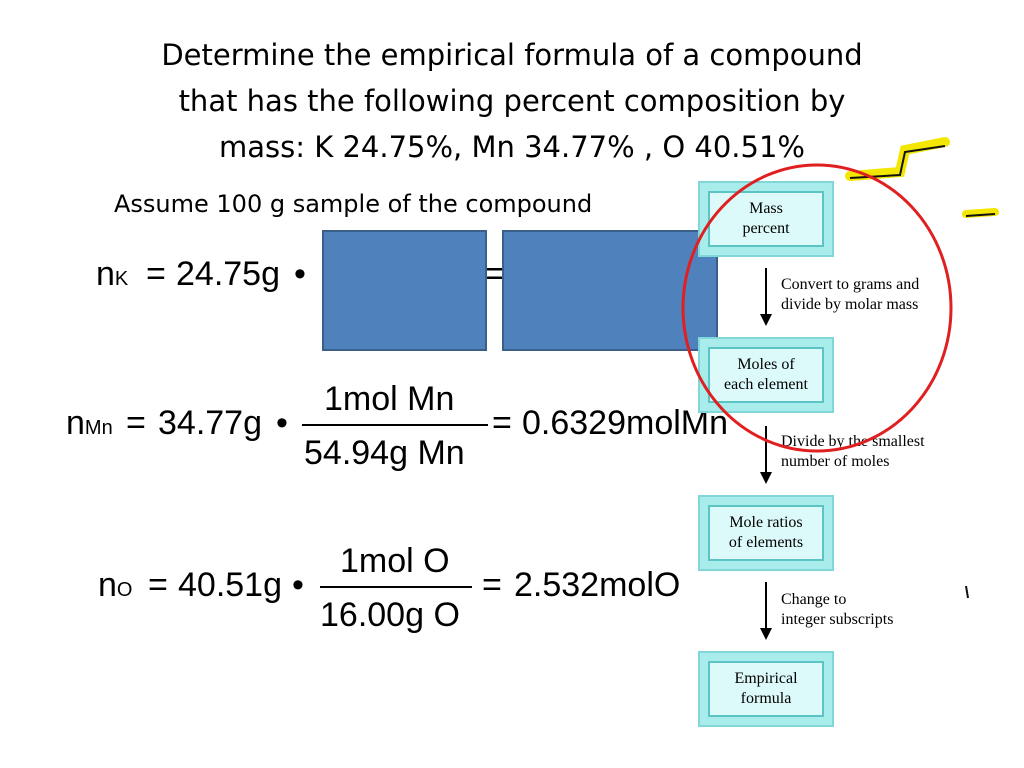 This screenshot has height=768, width=1024. I want to click on mass-value: 34.77g, so click(210, 423).